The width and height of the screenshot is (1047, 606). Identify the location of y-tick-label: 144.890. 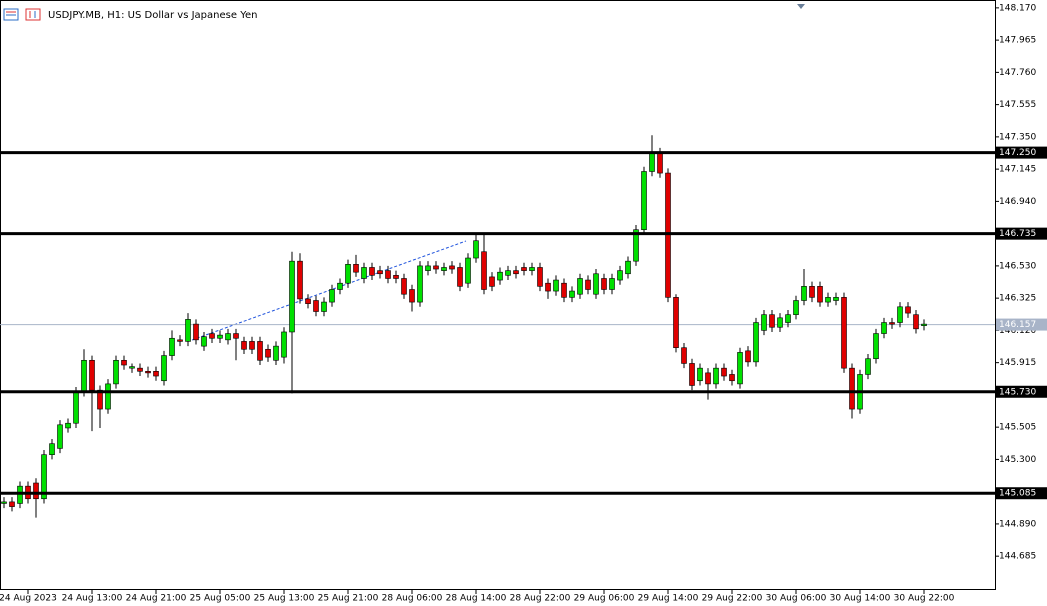
(1017, 524).